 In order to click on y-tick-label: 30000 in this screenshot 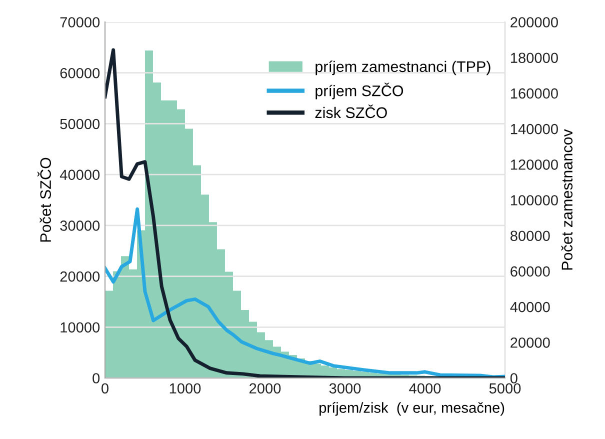, I will do `click(80, 225)`.